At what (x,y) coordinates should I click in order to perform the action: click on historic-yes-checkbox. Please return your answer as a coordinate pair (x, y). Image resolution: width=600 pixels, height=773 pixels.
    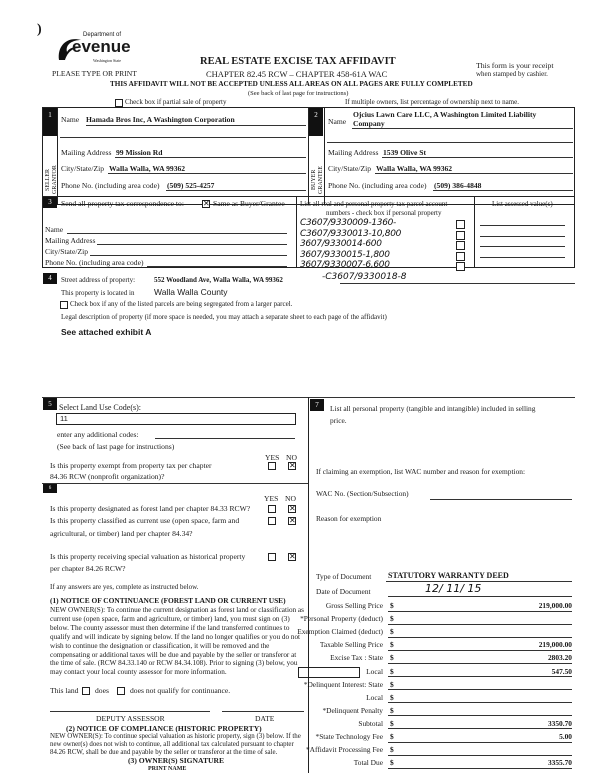
    Looking at the image, I should click on (272, 557).